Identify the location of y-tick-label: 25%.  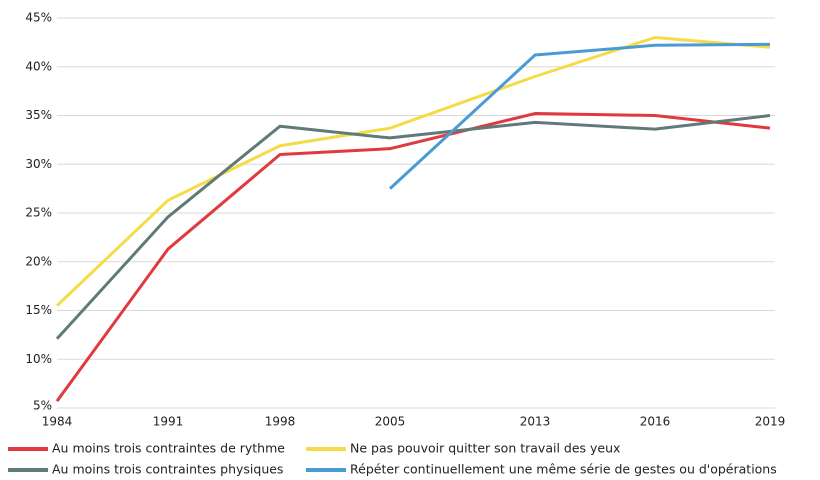
(38, 213).